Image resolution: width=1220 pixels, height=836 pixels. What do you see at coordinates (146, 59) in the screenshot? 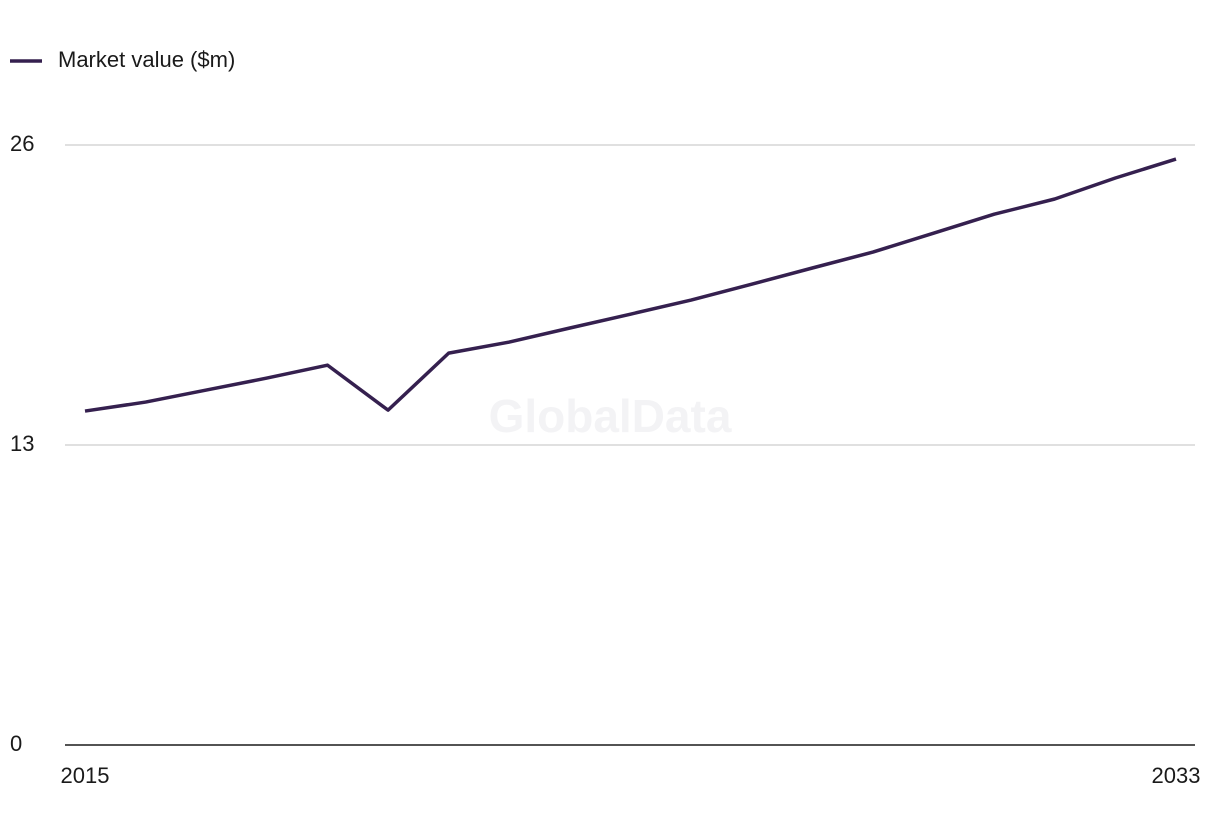
I see `legend-label: Market value ($m)` at bounding box center [146, 59].